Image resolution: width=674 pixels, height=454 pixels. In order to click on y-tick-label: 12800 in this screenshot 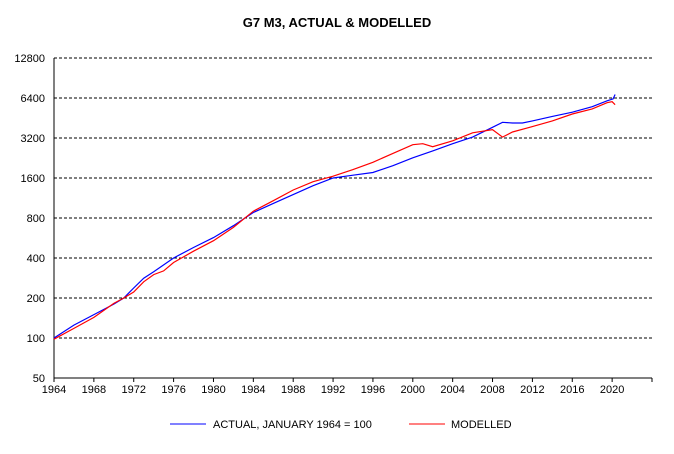, I will do `click(29, 59)`.